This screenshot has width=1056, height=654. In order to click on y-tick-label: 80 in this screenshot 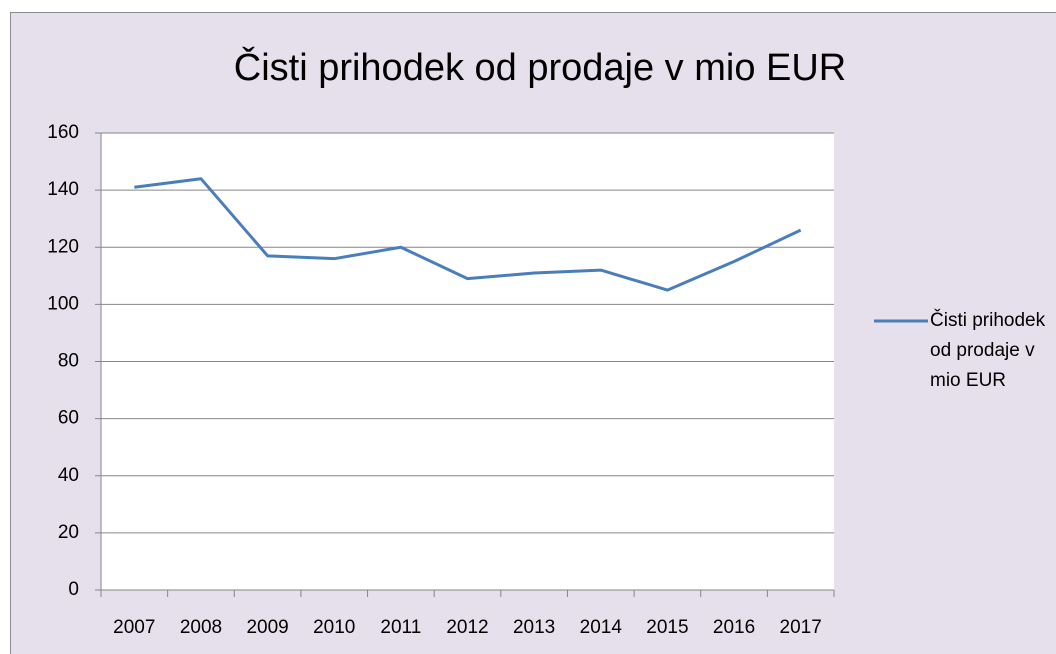, I will do `click(68, 361)`.